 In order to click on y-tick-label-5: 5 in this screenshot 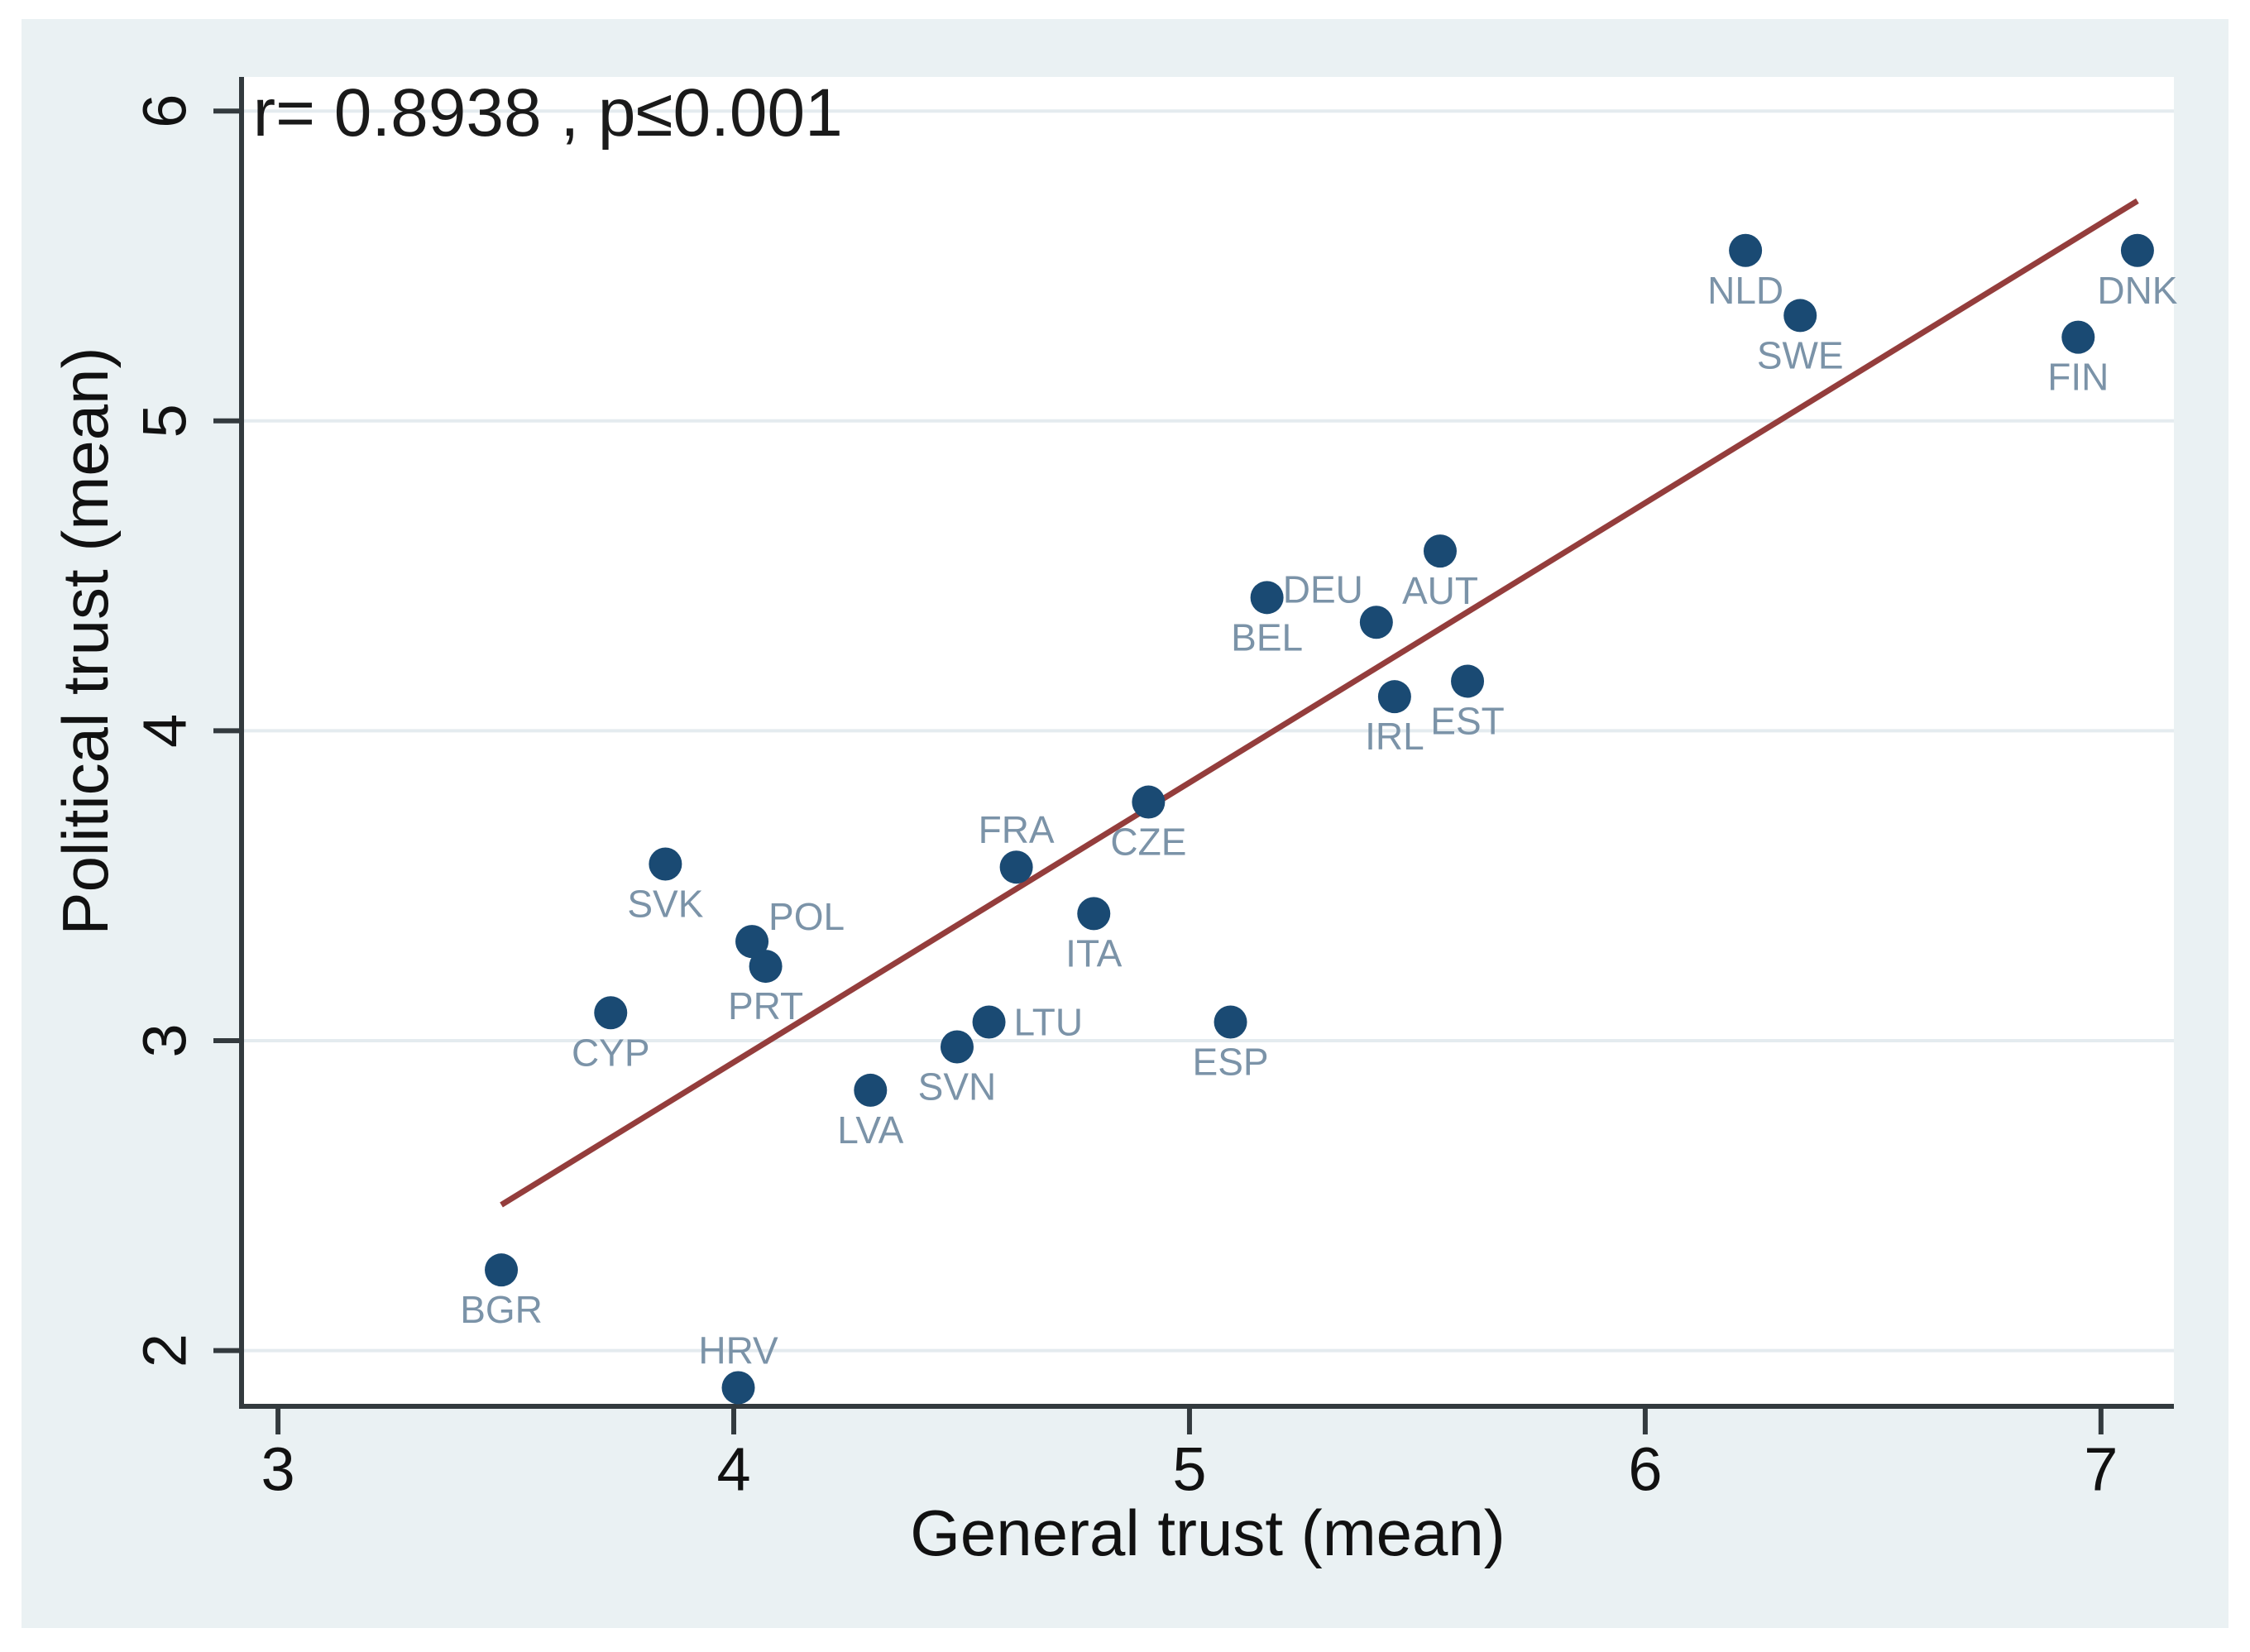, I will do `click(165, 421)`.